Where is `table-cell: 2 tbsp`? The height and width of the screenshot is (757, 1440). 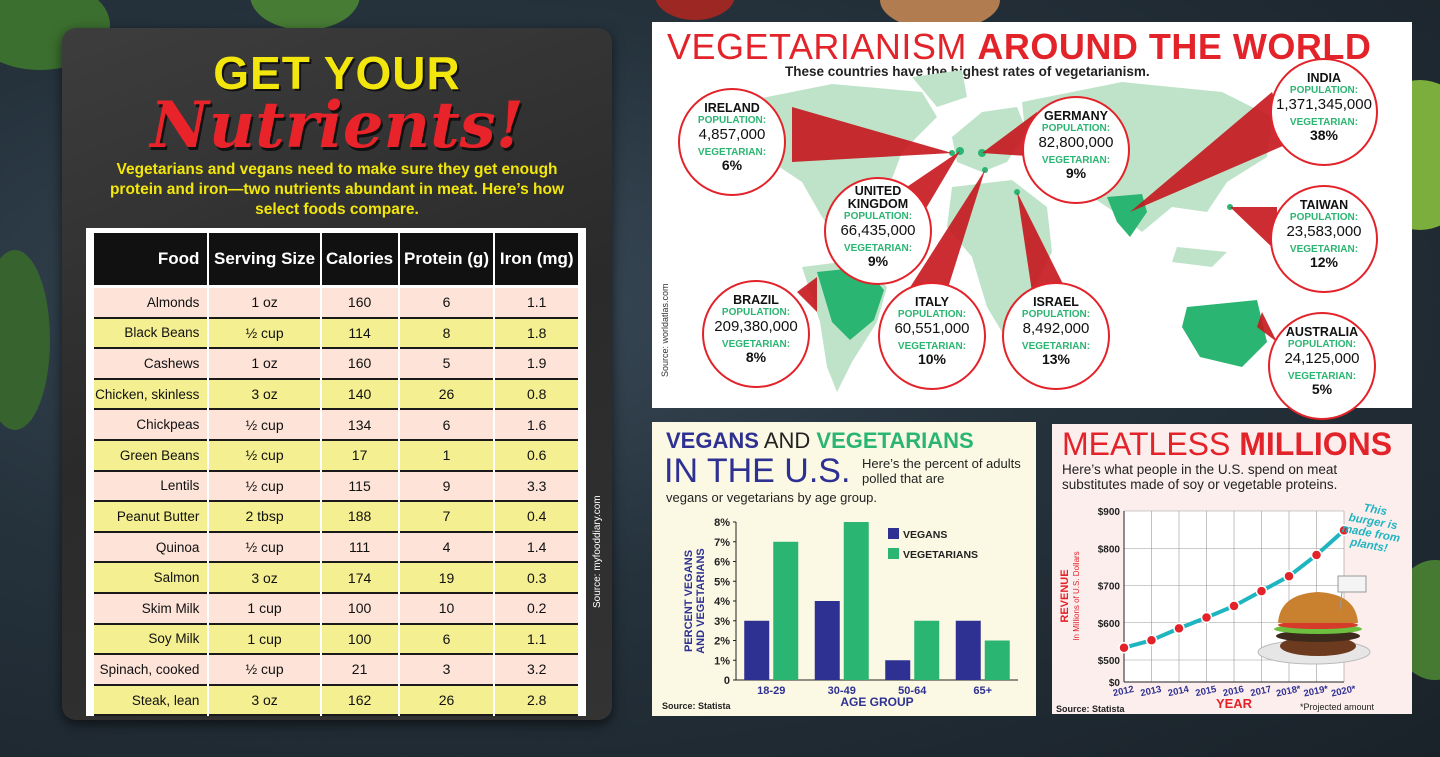 table-cell: 2 tbsp is located at coordinates (264, 517).